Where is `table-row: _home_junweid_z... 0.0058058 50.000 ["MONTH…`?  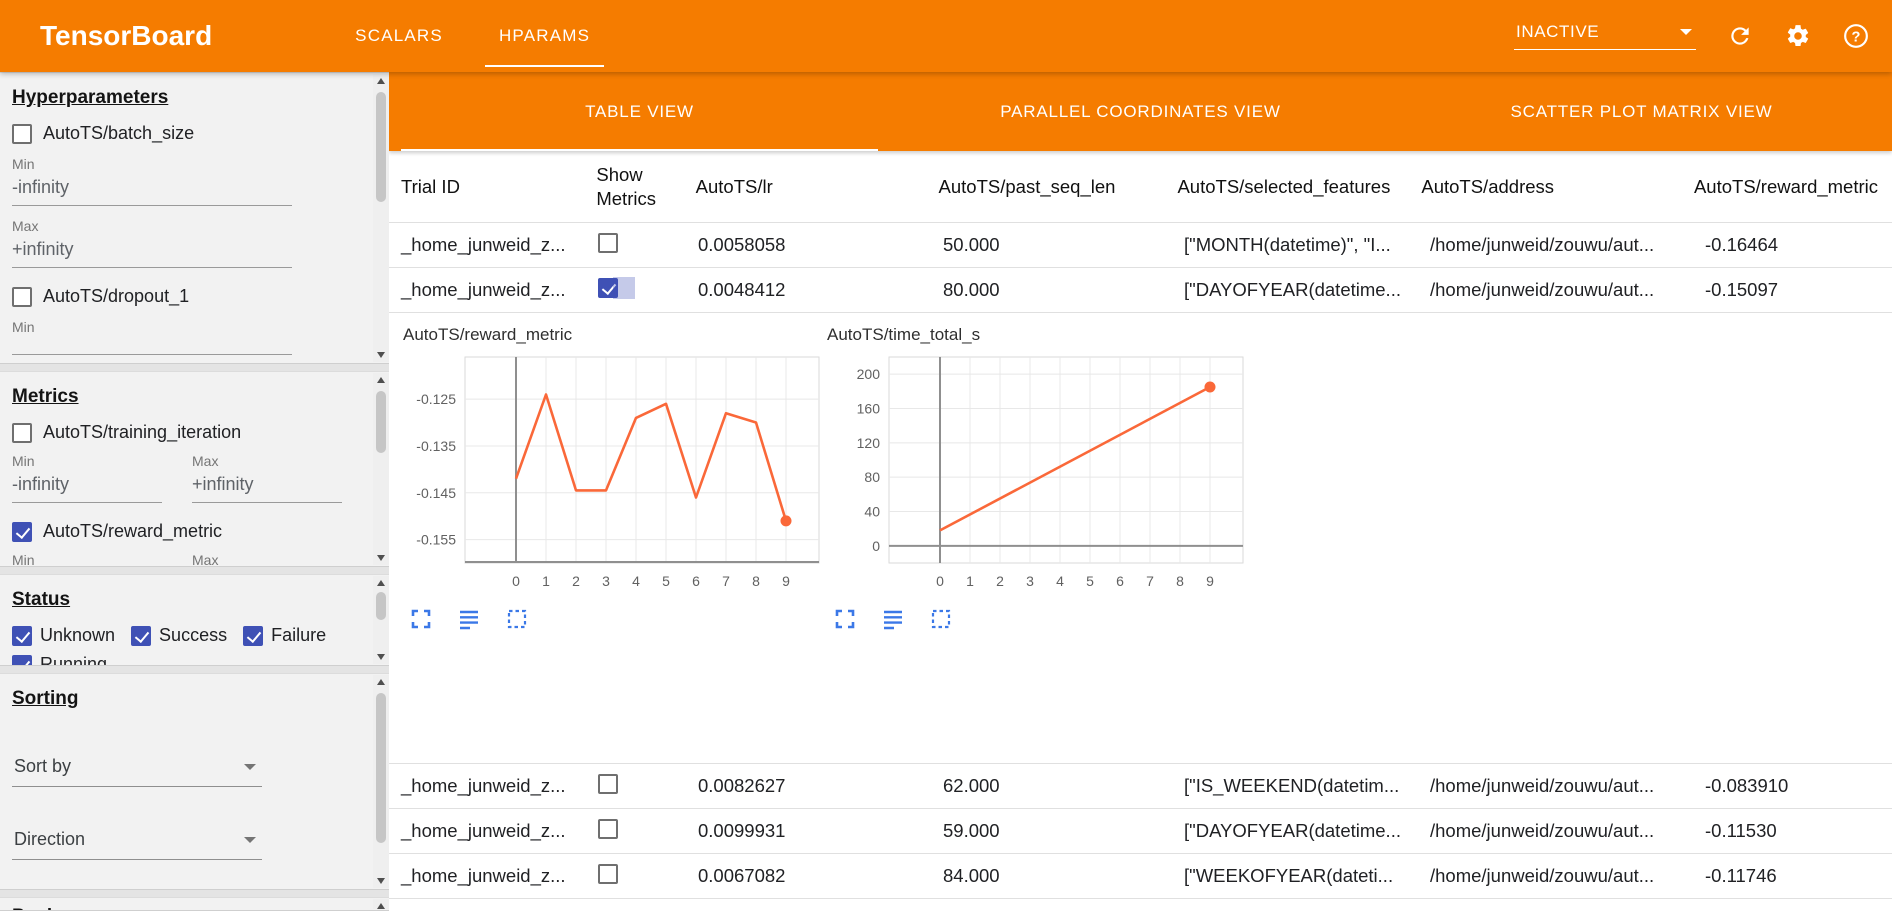
table-row: _home_junweid_z... 0.0058058 50.000 ["MONTH… is located at coordinates (1140, 245).